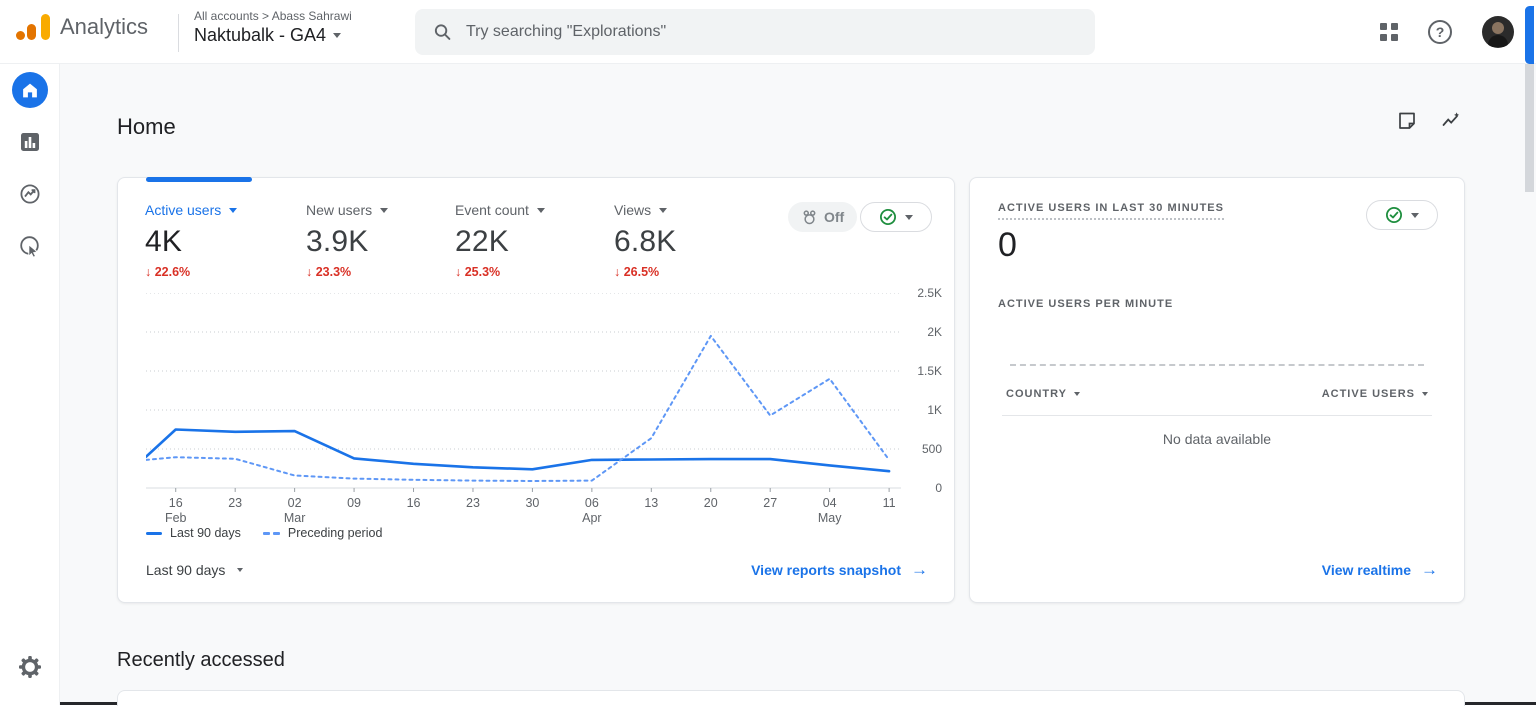  I want to click on metric-value: 3.9K, so click(337, 241).